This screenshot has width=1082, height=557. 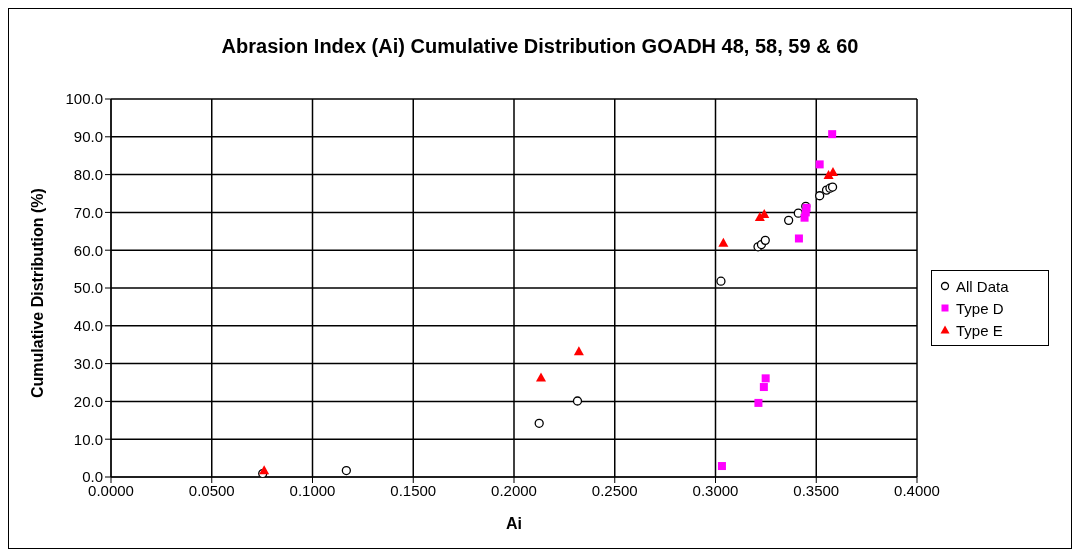 I want to click on x-tick-label: 0.1000, so click(x=312, y=490).